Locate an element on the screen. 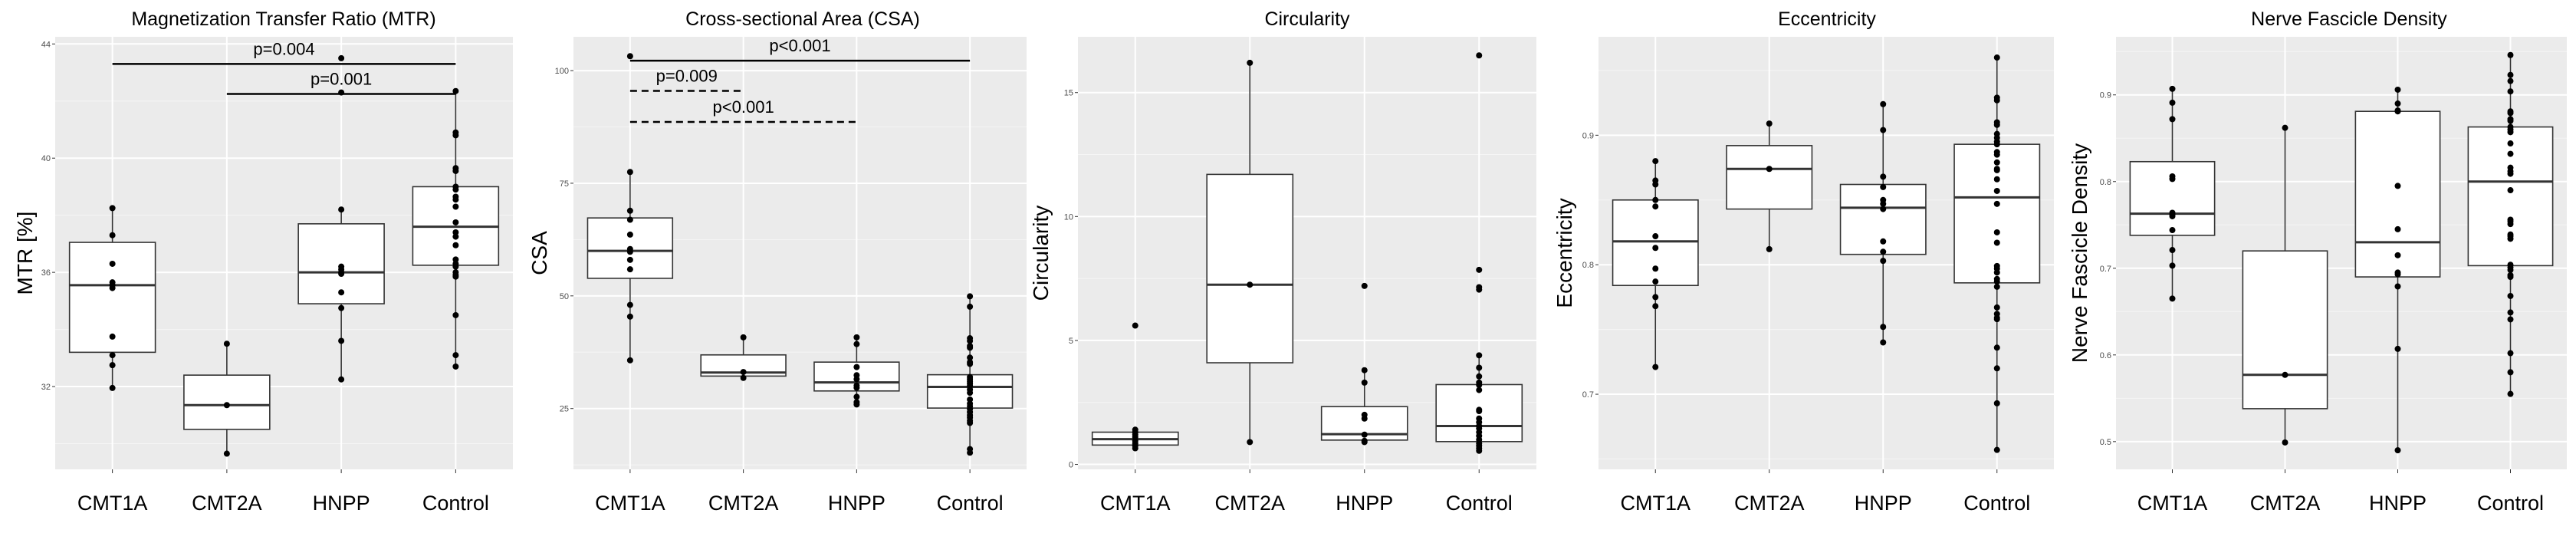 This screenshot has width=2576, height=533. y-tick-label: 0.7 is located at coordinates (1588, 395).